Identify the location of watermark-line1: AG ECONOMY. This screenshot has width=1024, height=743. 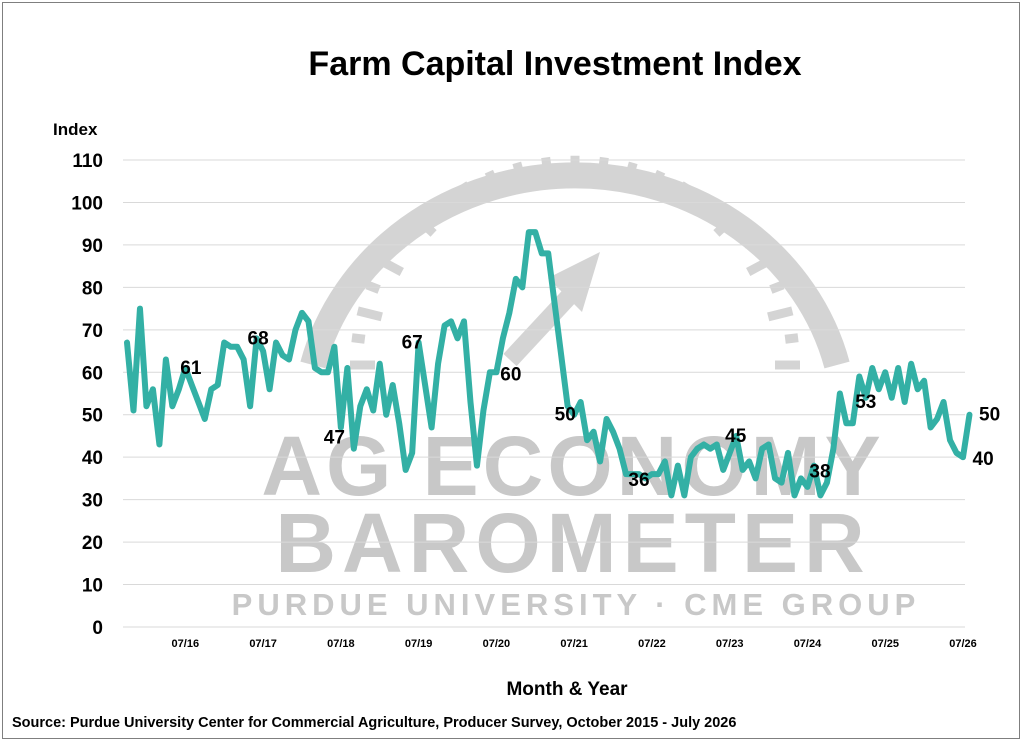
(572, 466).